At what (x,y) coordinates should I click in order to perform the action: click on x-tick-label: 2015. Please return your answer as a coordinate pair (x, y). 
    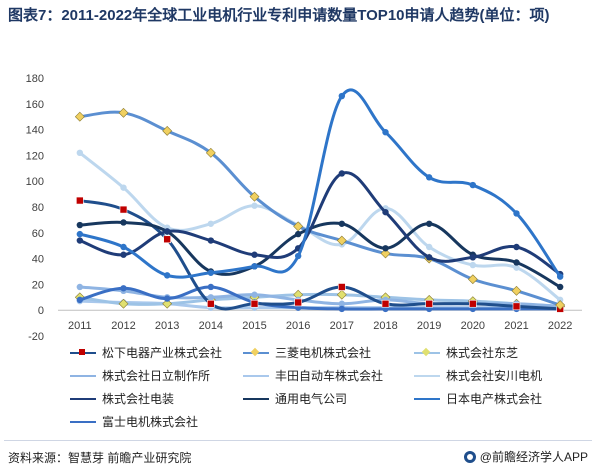
    Looking at the image, I should click on (254, 326).